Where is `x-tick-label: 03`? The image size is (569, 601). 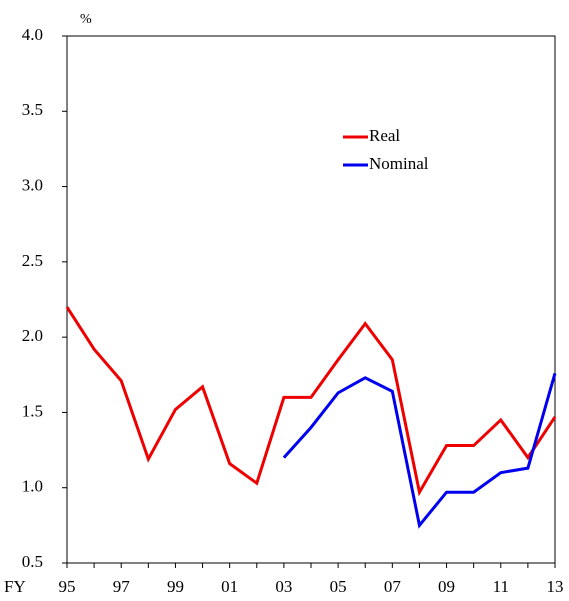
x-tick-label: 03 is located at coordinates (283, 586).